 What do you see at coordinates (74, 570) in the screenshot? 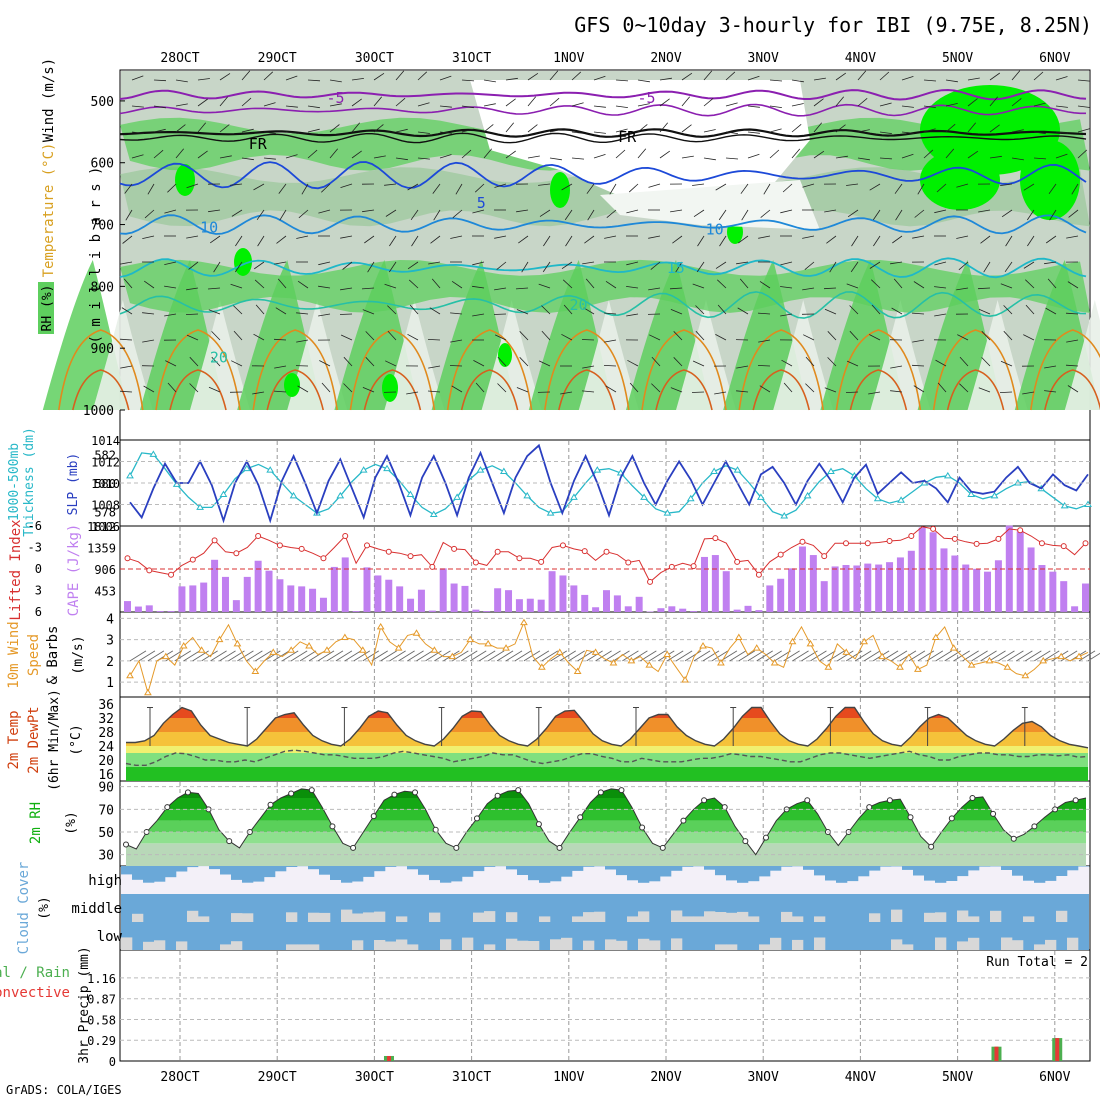
I see `cape-label: CAPE (J/kg)` at bounding box center [74, 570].